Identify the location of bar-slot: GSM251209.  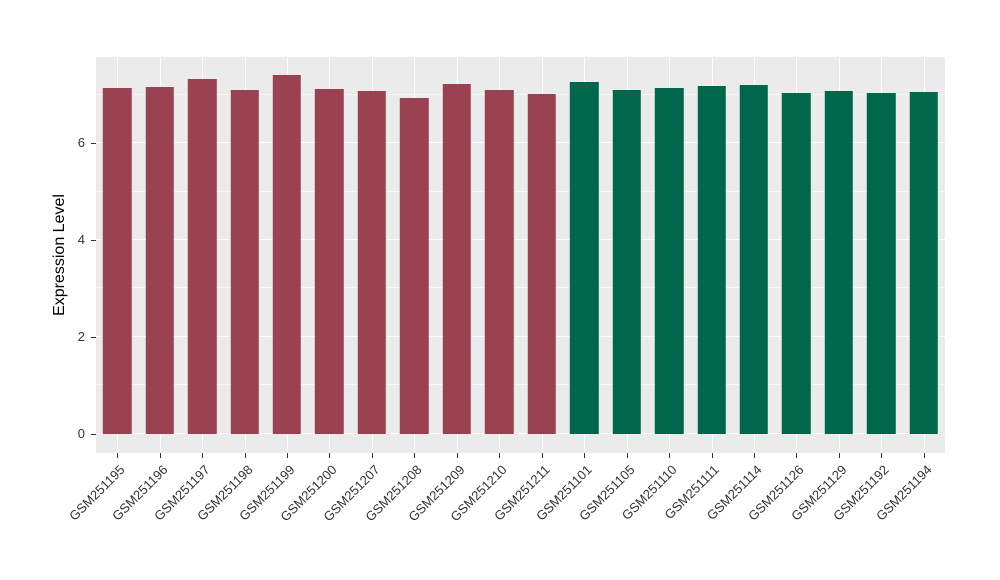
(441, 290).